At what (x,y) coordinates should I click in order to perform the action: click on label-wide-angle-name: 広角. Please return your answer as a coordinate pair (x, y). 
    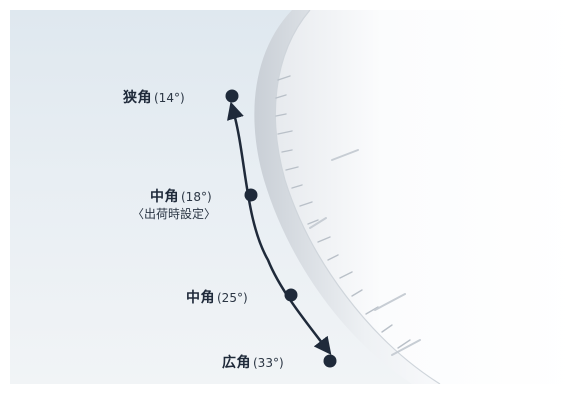
    Looking at the image, I should click on (236, 363).